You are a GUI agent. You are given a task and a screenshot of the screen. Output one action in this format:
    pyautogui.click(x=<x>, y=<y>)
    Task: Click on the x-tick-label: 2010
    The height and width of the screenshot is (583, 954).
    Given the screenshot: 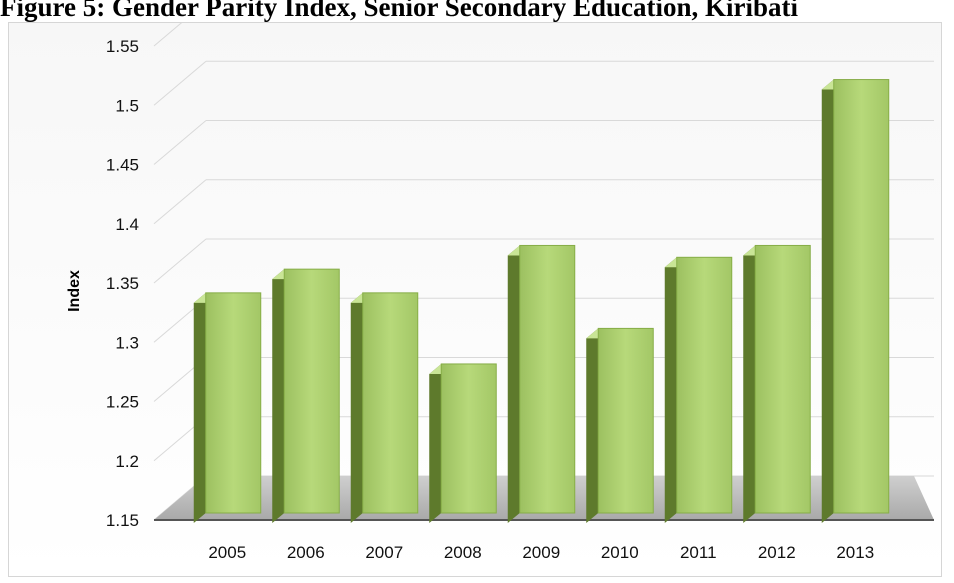 What is the action you would take?
    pyautogui.click(x=620, y=552)
    